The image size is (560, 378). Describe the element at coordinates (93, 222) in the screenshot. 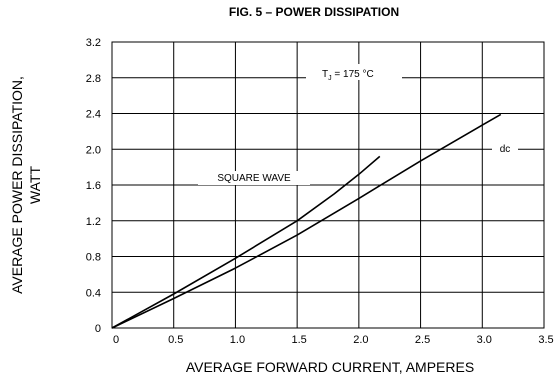

I see `y-tick-label-3: 1.2` at that location.